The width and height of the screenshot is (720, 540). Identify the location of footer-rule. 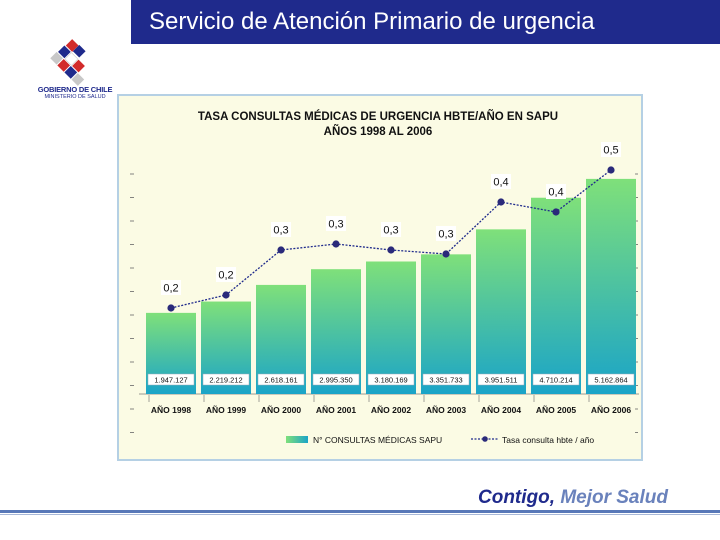
(360, 511).